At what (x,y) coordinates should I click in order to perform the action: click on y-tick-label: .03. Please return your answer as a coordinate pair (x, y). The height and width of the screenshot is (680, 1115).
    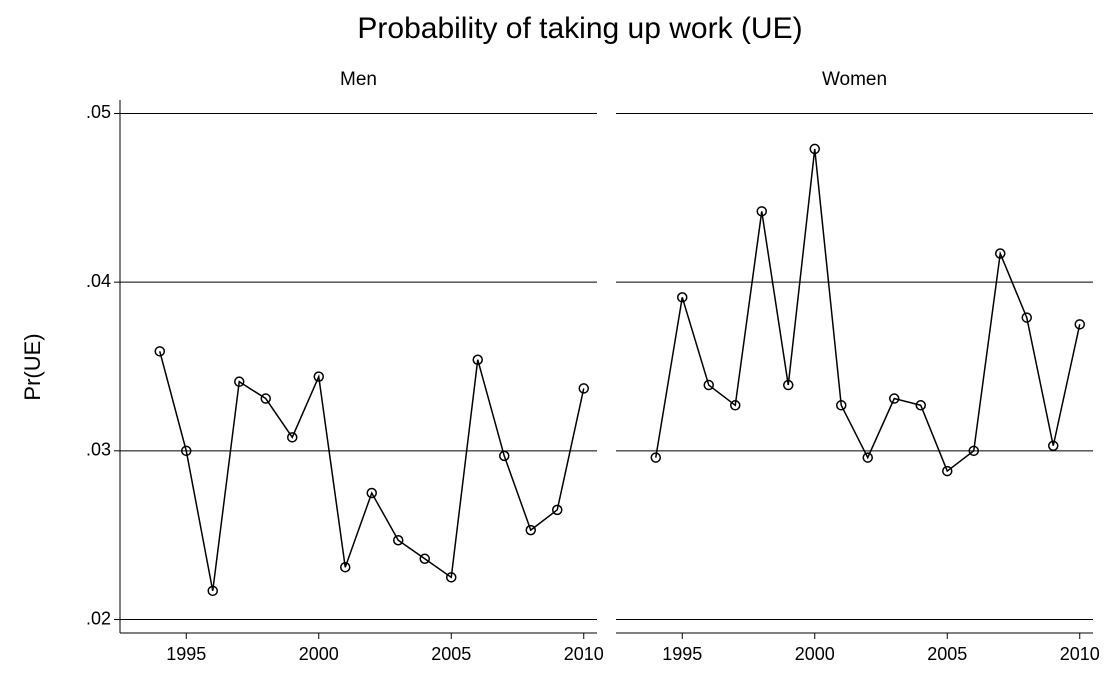
    Looking at the image, I should click on (98, 450).